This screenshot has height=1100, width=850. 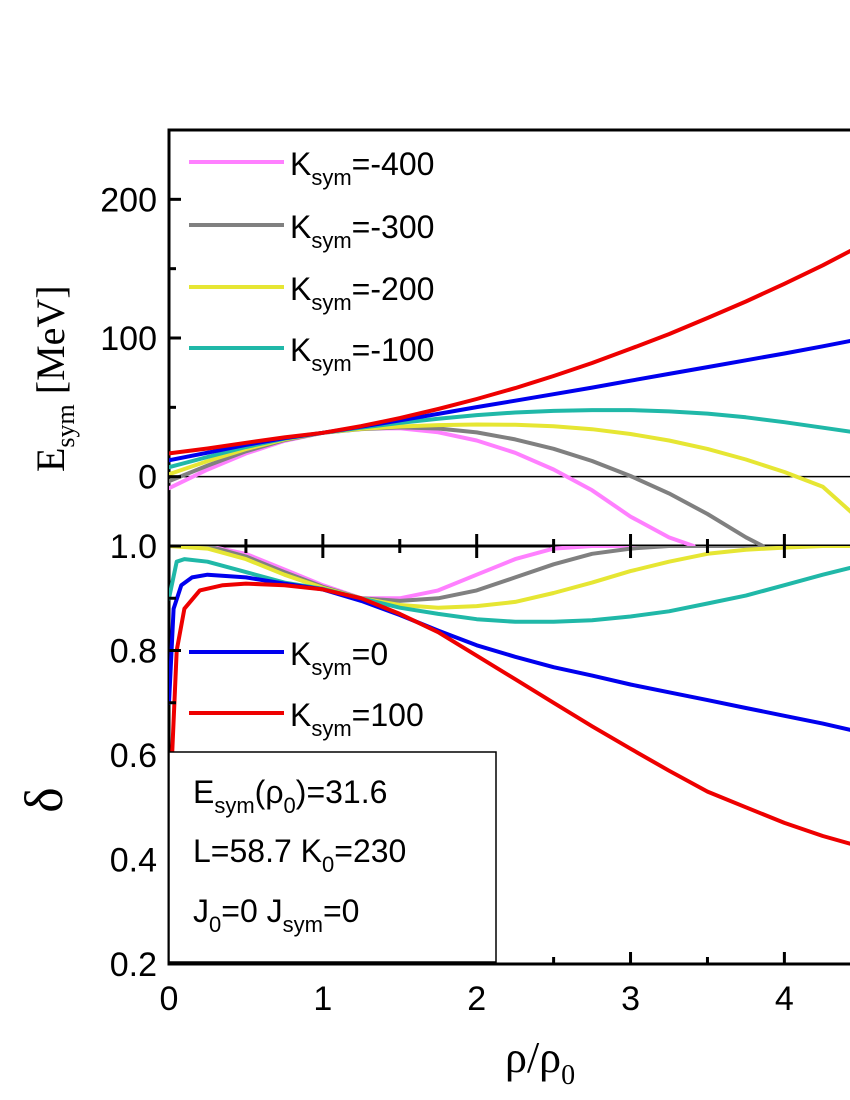 I want to click on legend-label-ksym0: Ksym=0, so click(x=339, y=658).